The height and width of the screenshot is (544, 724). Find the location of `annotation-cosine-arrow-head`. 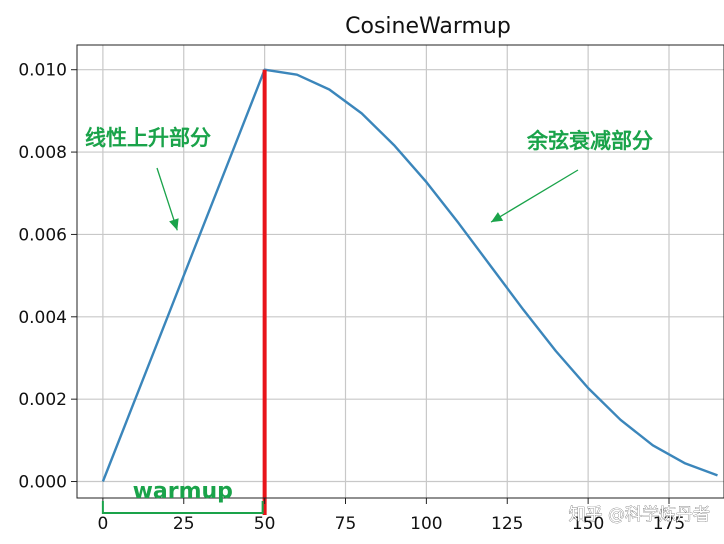

annotation-cosine-arrow-head is located at coordinates (497, 217).